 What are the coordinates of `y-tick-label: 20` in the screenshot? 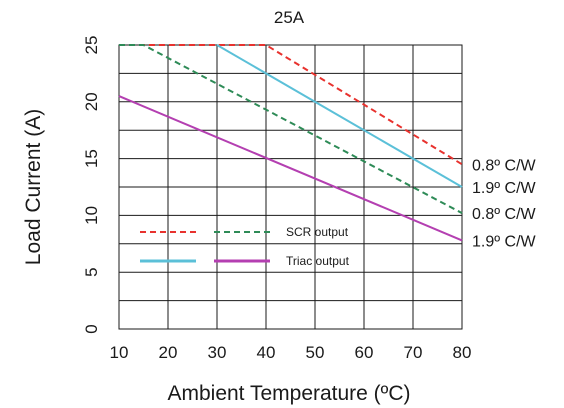 It's located at (91, 101).